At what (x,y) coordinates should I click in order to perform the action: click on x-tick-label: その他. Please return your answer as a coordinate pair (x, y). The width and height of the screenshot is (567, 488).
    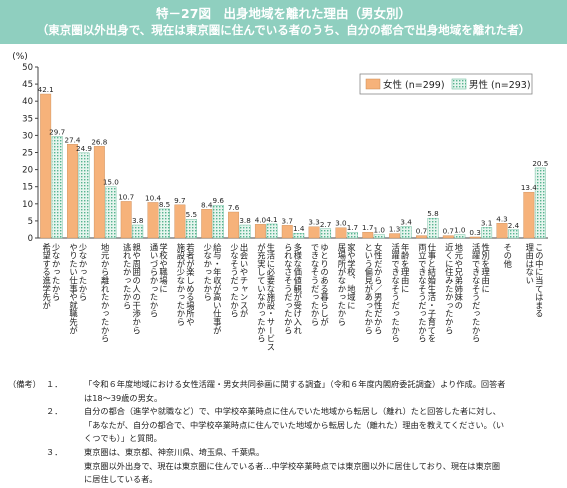
    Looking at the image, I should click on (508, 256).